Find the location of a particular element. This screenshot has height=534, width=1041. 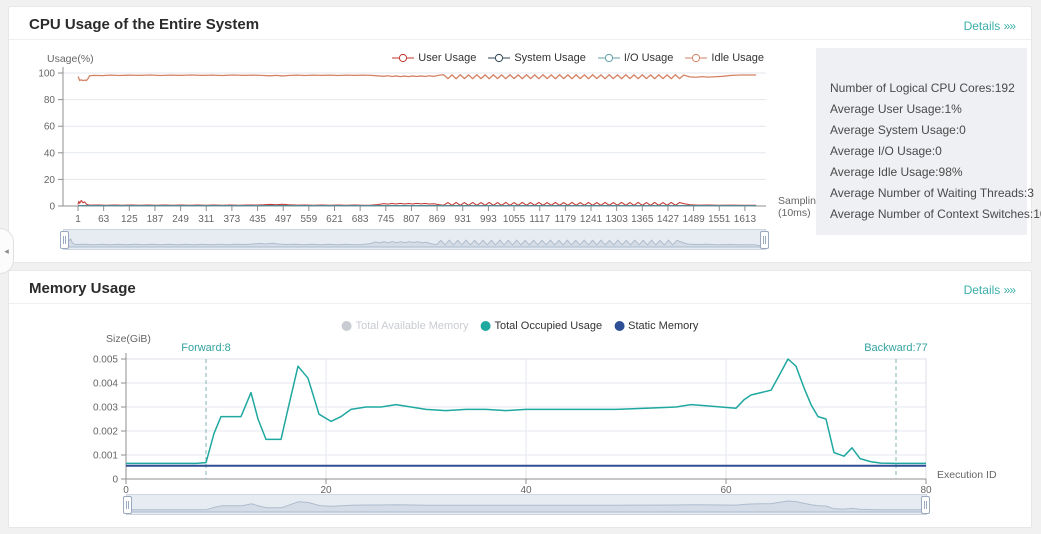

y-axis-tick-label: 40 is located at coordinates (50, 153).